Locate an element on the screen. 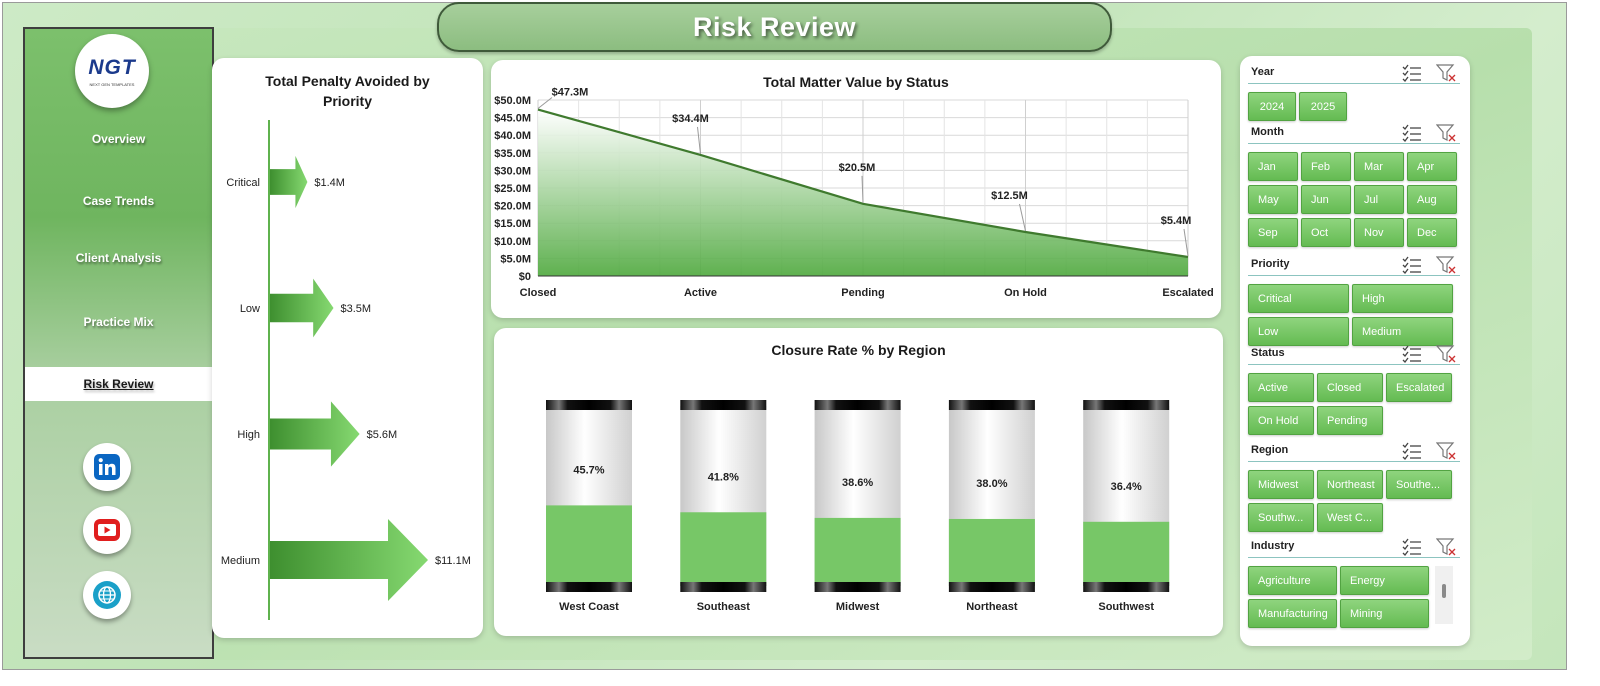 This screenshot has width=1600, height=686. matter-area is located at coordinates (863, 192).